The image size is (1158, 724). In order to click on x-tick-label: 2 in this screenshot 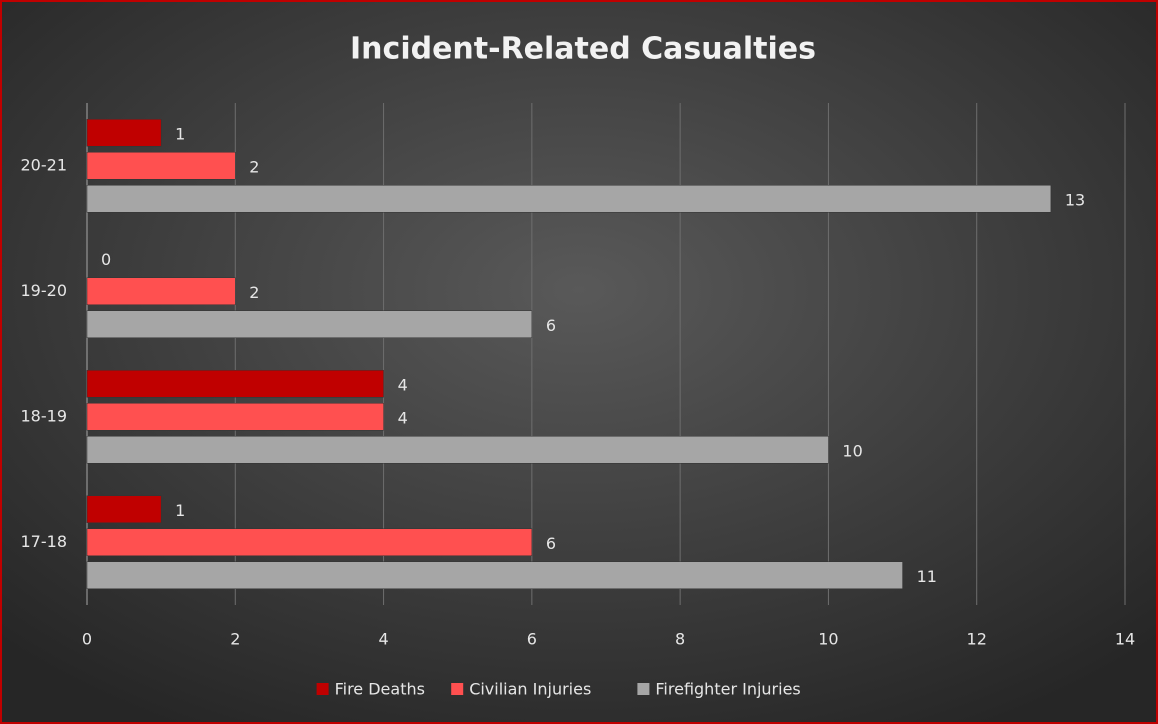, I will do `click(235, 639)`.